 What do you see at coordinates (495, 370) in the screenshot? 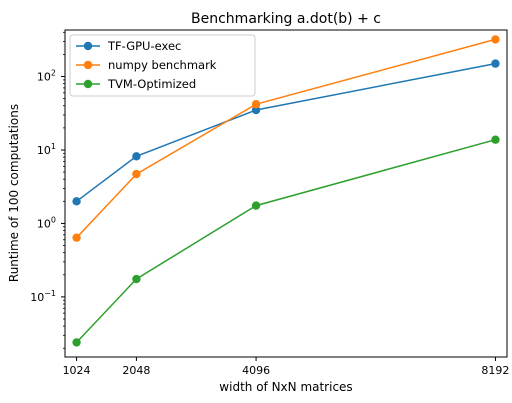
I see `x-tick-label: 8192` at bounding box center [495, 370].